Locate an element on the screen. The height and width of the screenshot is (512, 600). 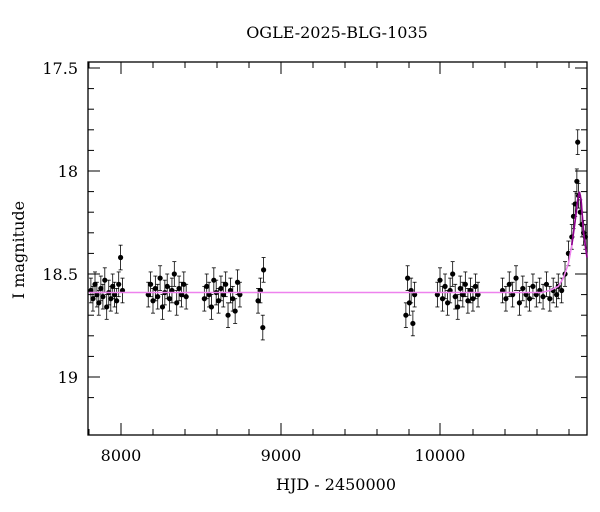
y-tick-label: 19 is located at coordinates (68, 377).